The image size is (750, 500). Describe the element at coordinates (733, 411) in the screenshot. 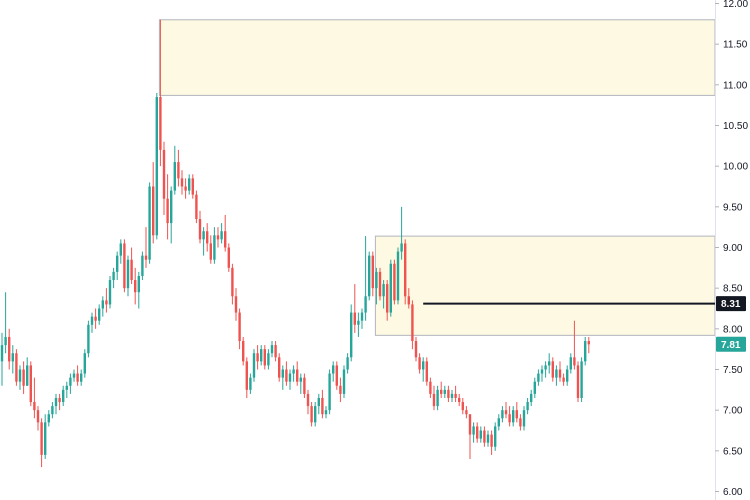

I see `axis-tick-label: 7.00` at that location.